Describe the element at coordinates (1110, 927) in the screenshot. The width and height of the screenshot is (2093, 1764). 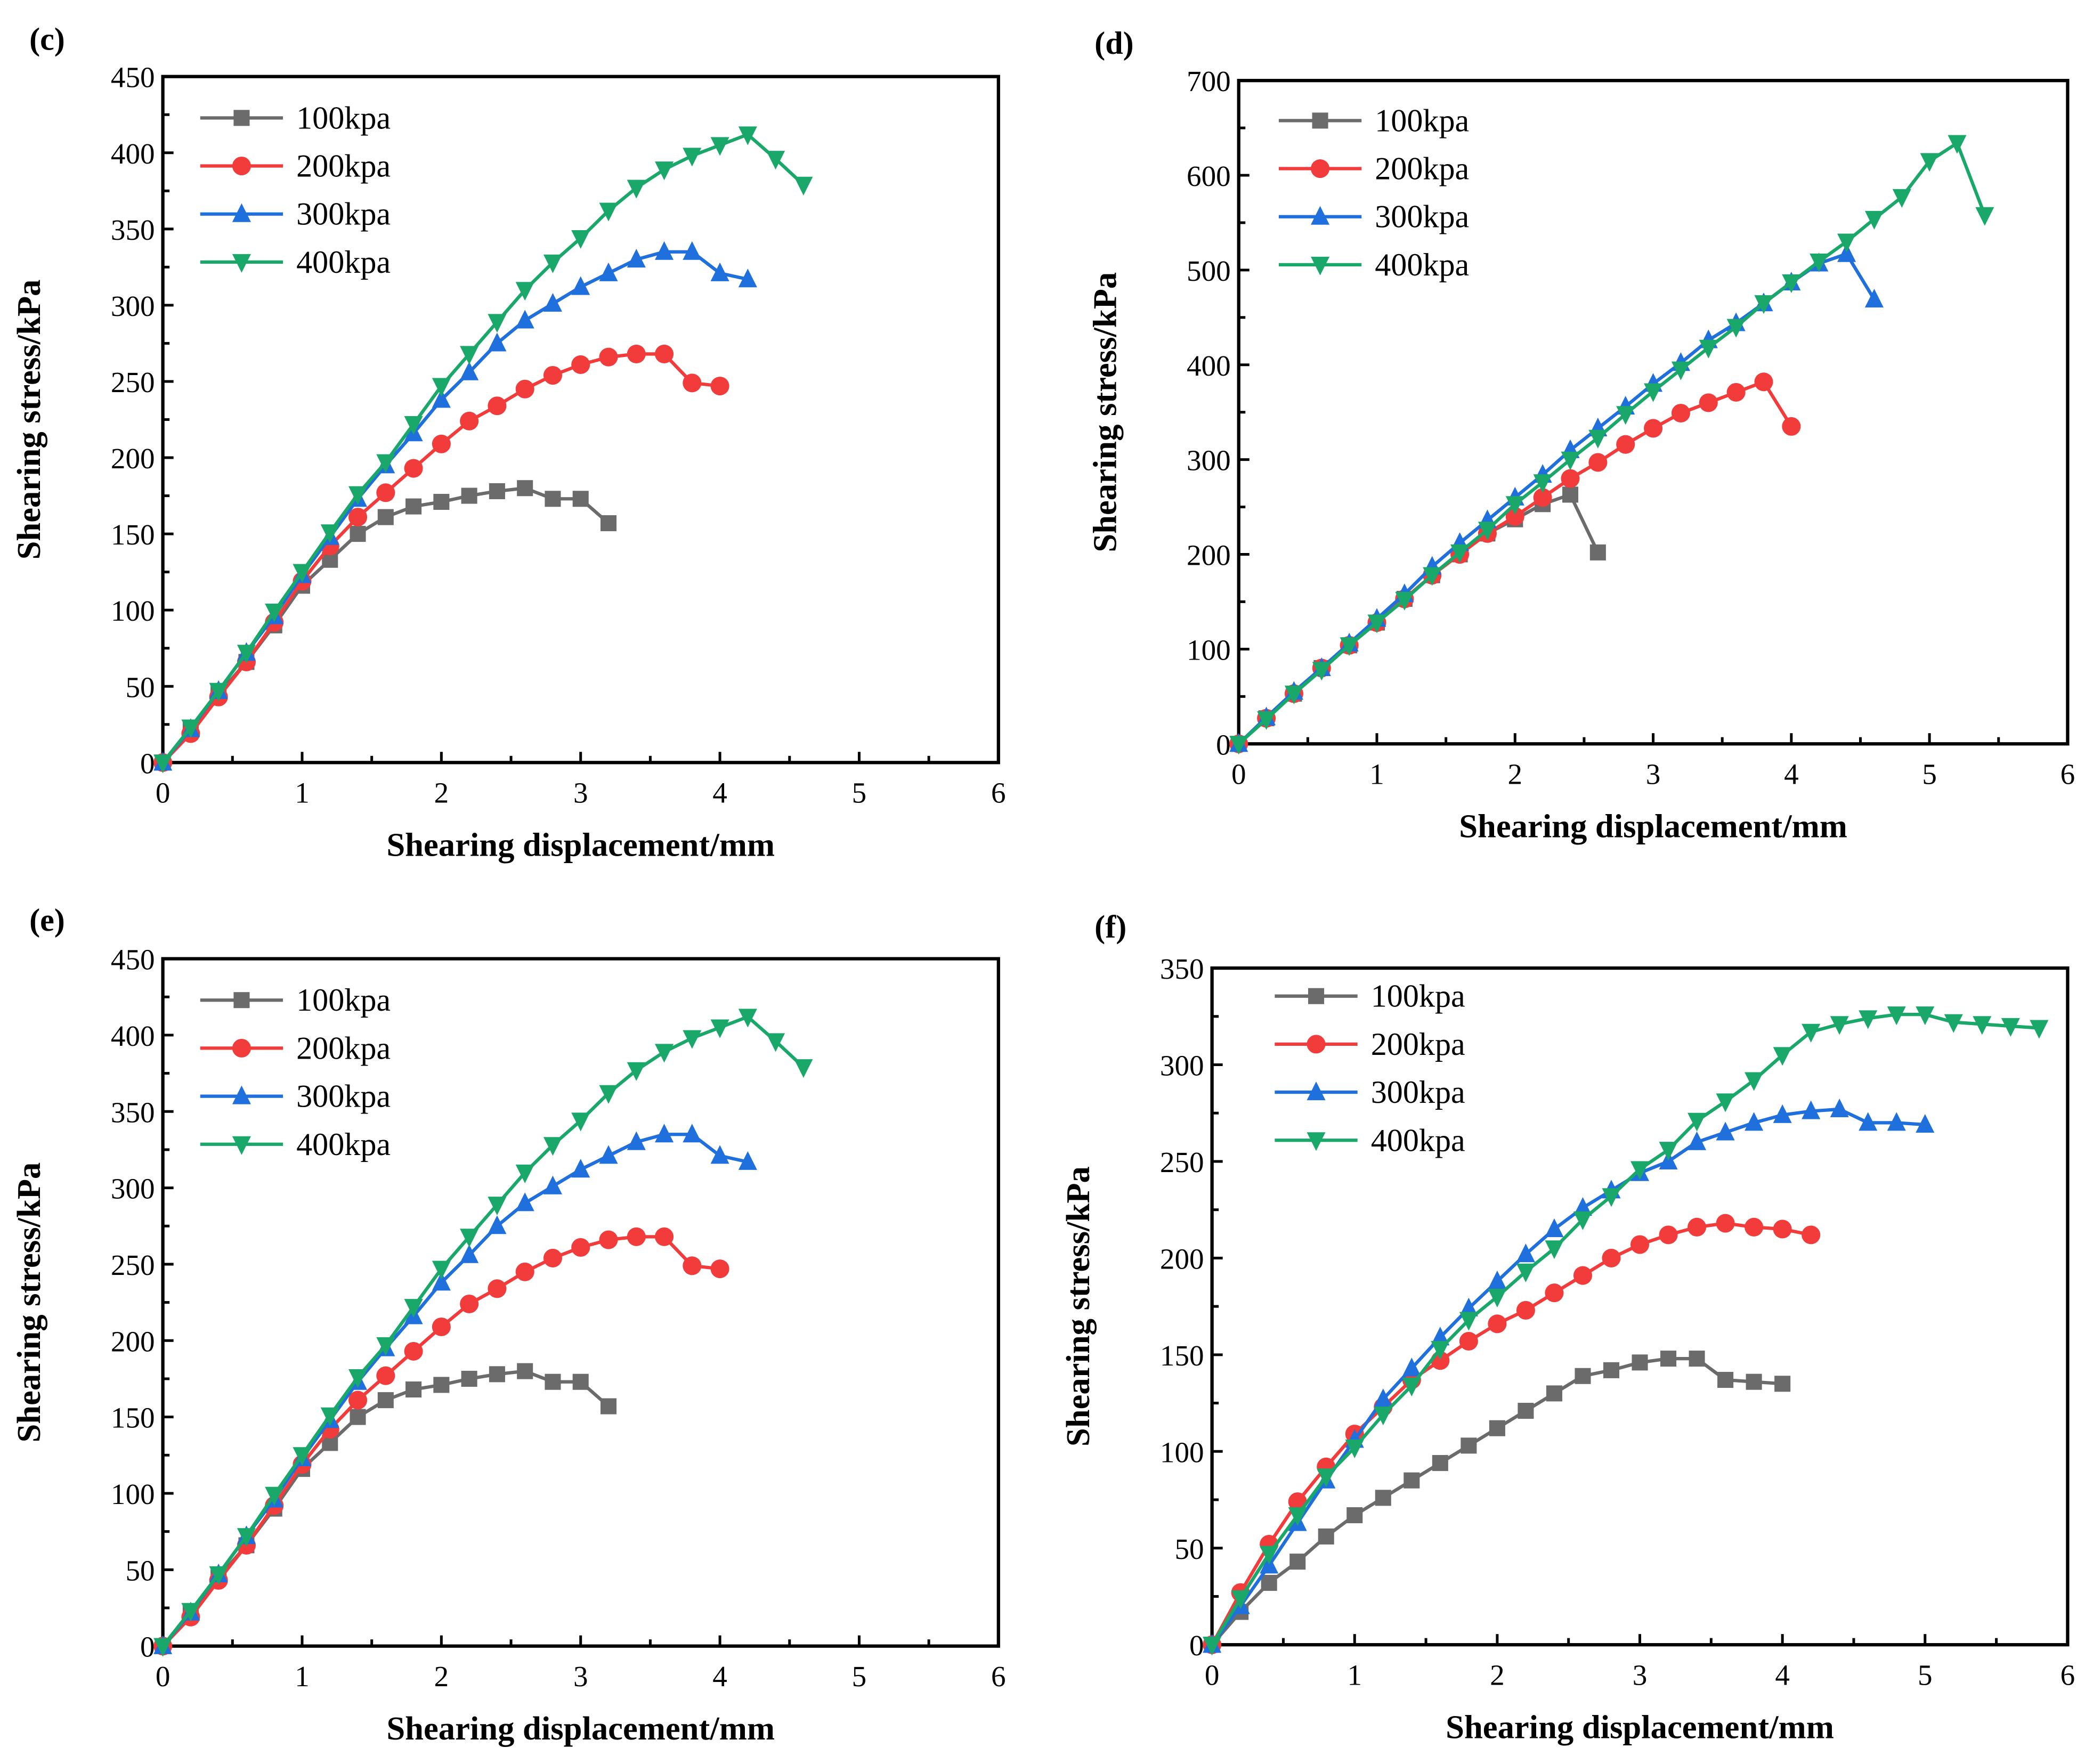
I see `panel-label: (f)` at that location.